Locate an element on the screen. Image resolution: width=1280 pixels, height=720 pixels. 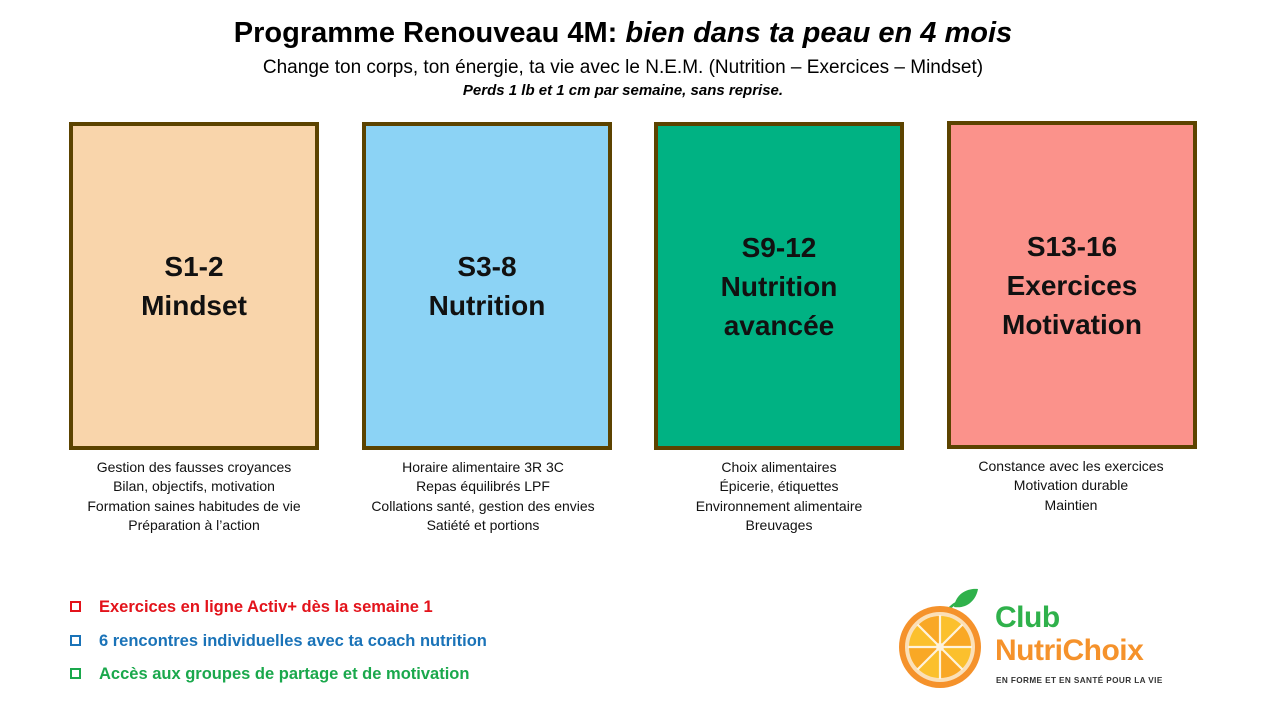
logo-tagline: EN FORME ET EN SANTÉ POUR LA VIE is located at coordinates (1079, 680).